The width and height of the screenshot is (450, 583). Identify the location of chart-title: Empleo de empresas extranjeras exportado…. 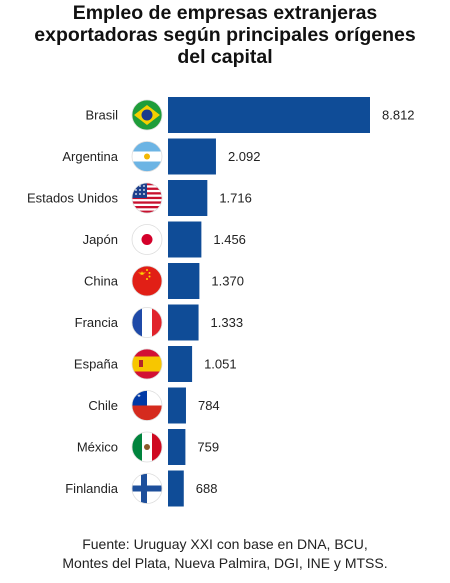
(225, 35).